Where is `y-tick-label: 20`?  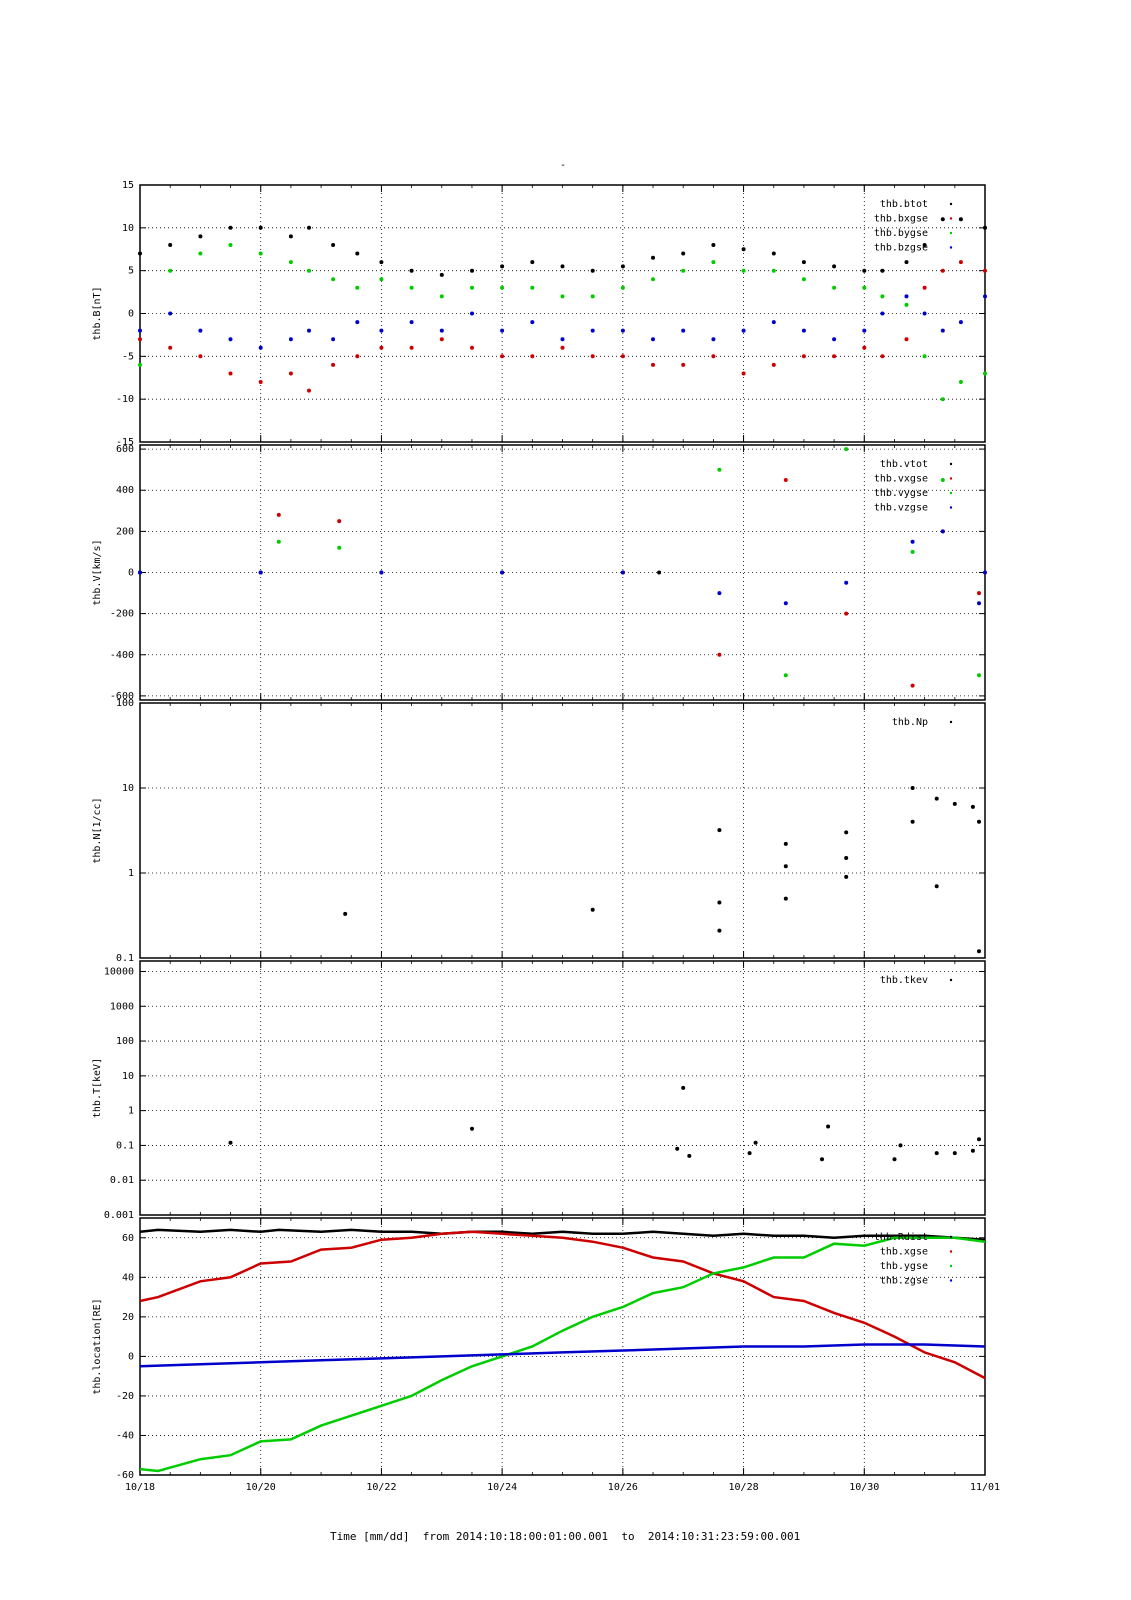 y-tick-label: 20 is located at coordinates (128, 1317).